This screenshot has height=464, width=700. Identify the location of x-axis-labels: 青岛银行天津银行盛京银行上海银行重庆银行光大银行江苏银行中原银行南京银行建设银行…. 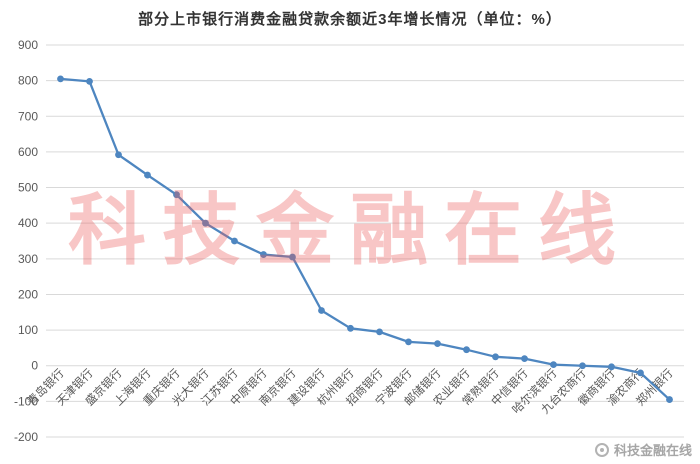
(349, 391).